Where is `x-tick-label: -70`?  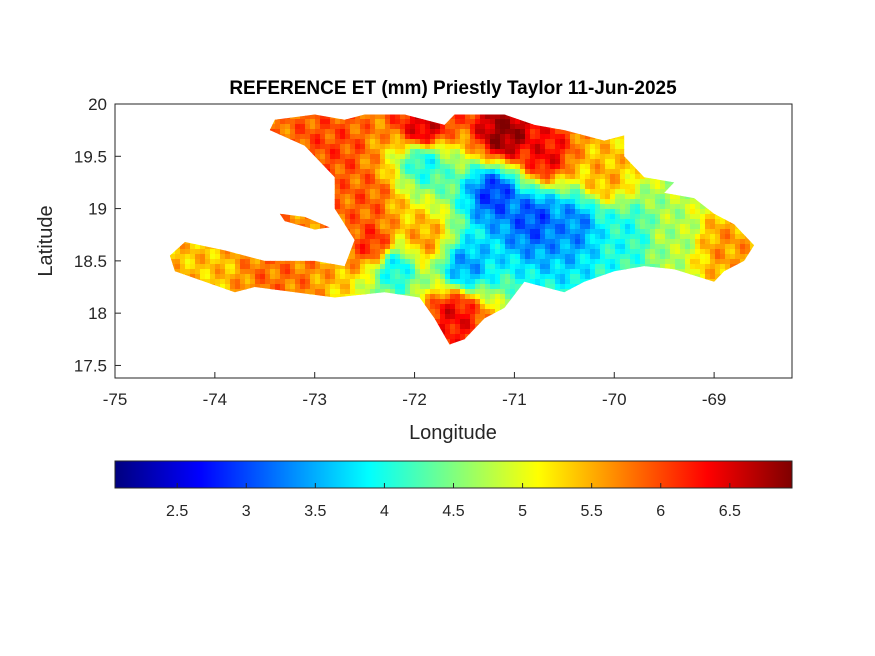 x-tick-label: -70 is located at coordinates (614, 399).